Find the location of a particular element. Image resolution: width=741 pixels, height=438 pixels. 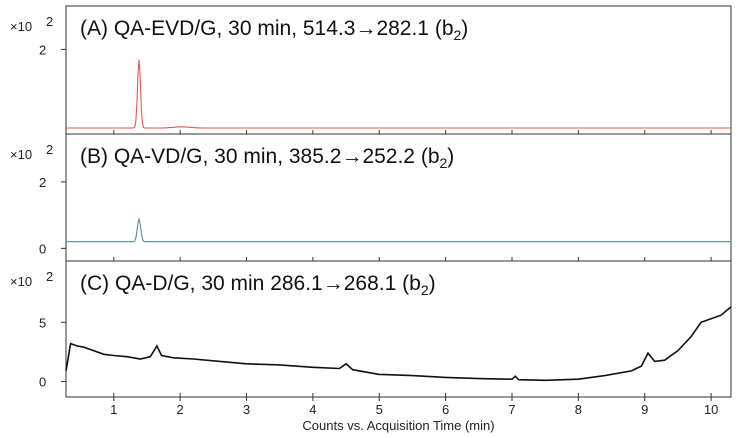

x-tick-label: 7 is located at coordinates (511, 409).